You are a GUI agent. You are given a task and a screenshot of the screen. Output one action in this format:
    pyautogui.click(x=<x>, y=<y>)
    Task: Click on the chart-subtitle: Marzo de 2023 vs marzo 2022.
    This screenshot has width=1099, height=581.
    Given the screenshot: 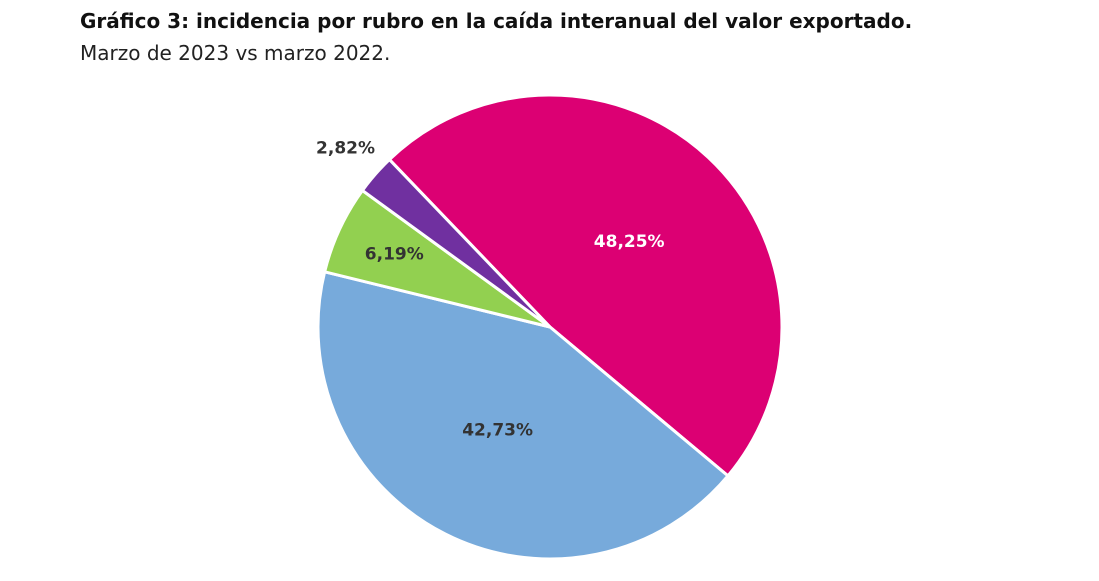 What is the action you would take?
    pyautogui.click(x=235, y=53)
    